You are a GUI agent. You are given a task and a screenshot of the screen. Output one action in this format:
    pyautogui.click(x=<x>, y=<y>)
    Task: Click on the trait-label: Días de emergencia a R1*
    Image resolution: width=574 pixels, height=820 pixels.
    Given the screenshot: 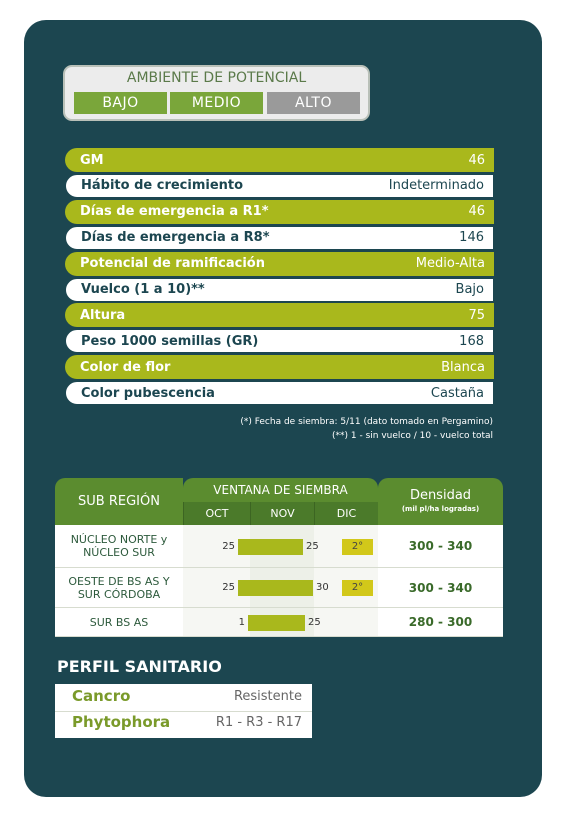 What is the action you would take?
    pyautogui.click(x=174, y=212)
    